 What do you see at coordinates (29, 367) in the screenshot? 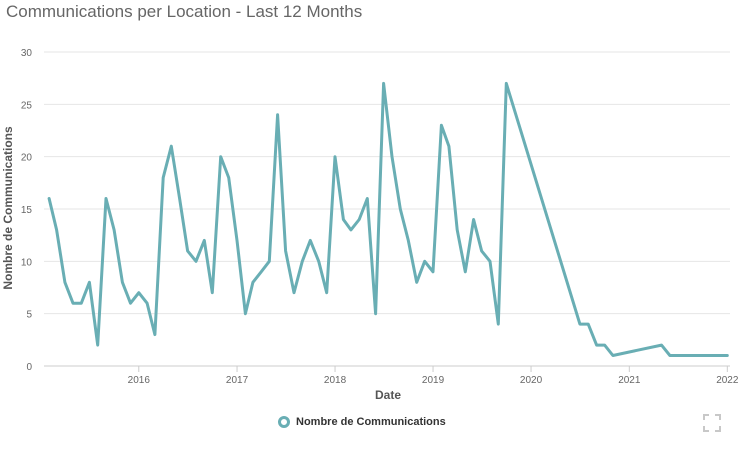
I see `y-tick-label: 0` at bounding box center [29, 367].